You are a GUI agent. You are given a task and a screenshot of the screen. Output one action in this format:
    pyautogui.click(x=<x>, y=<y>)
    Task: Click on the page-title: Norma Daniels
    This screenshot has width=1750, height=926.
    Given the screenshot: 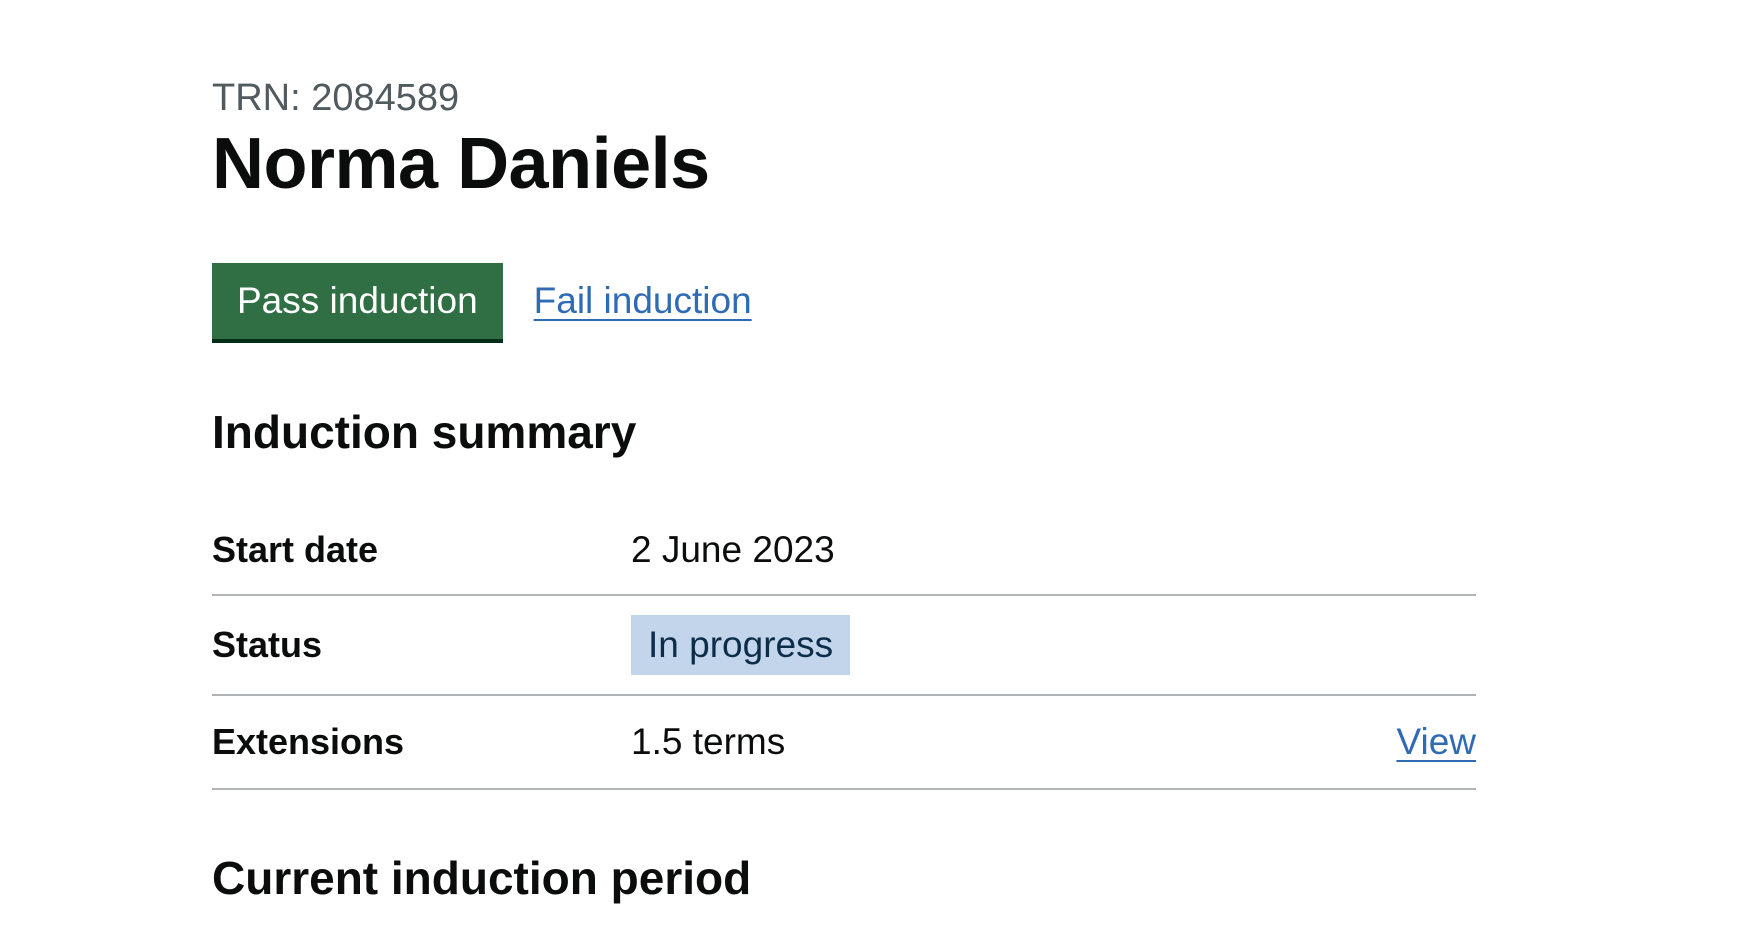 What is the action you would take?
    pyautogui.click(x=461, y=164)
    